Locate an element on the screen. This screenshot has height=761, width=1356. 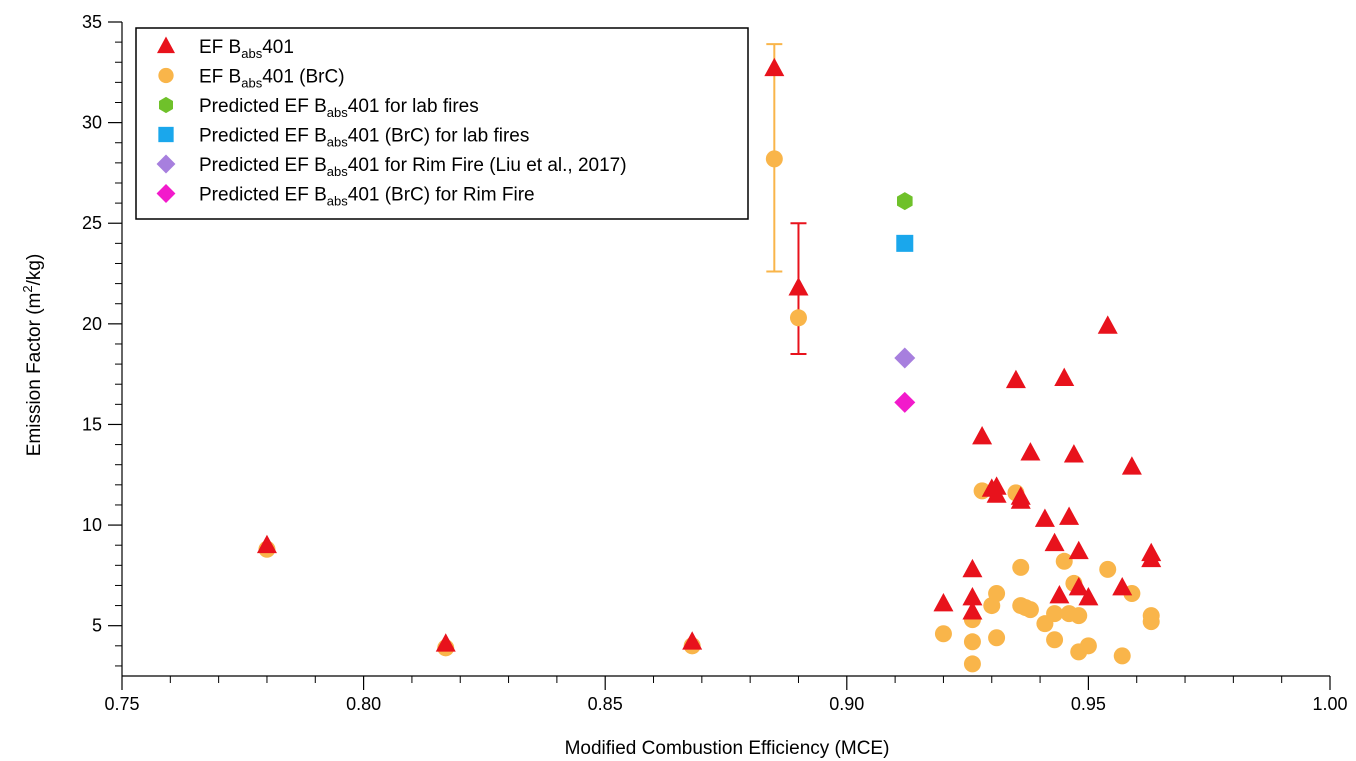
x-tick-label: 1.00 is located at coordinates (1329, 704).